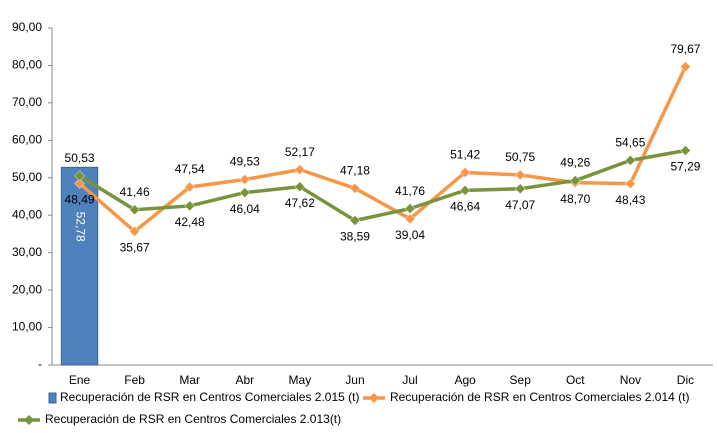  What do you see at coordinates (465, 155) in the screenshot?
I see `value-label: 51,42` at bounding box center [465, 155].